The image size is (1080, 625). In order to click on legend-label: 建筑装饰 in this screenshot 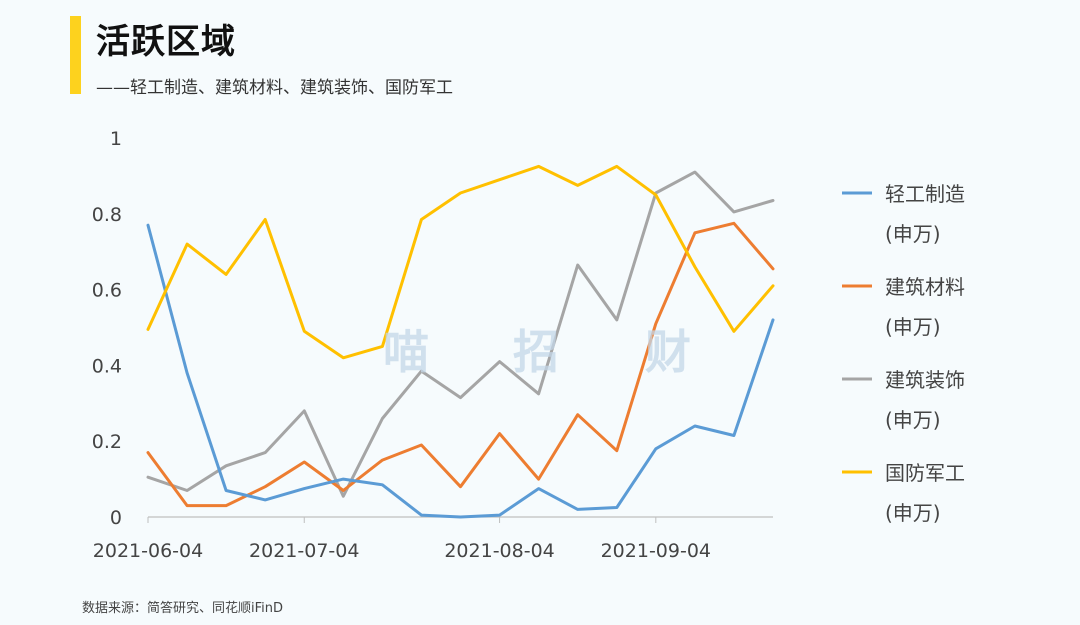, I will do `click(925, 380)`.